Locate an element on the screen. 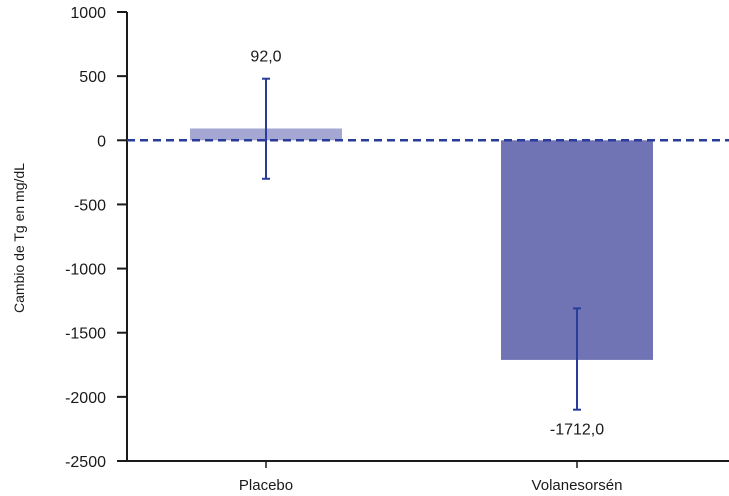 The height and width of the screenshot is (496, 729). y-tick-label: -1500 is located at coordinates (85, 334).